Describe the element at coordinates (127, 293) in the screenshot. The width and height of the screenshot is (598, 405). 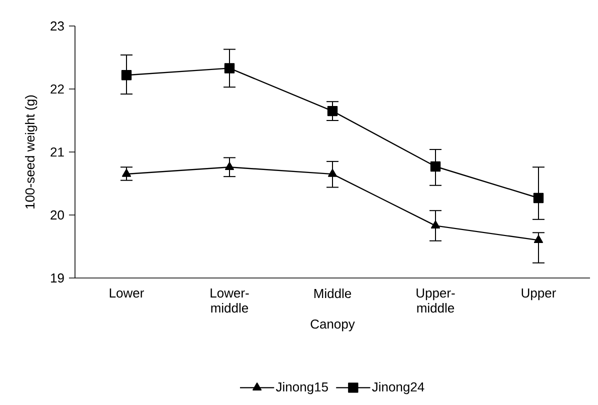
I see `x-tick-label: Lower` at that location.